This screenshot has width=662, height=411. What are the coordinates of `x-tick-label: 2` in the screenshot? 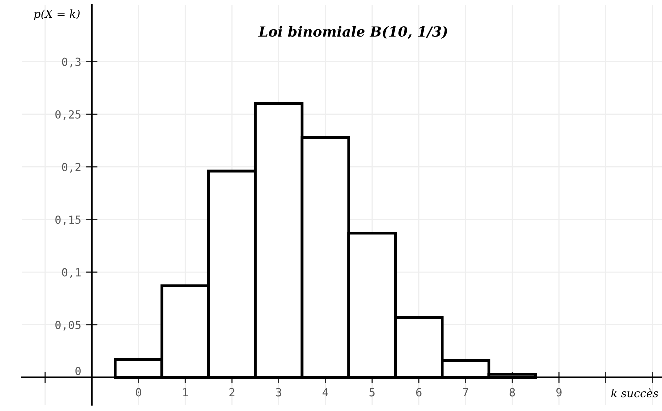 It's located at (232, 392).